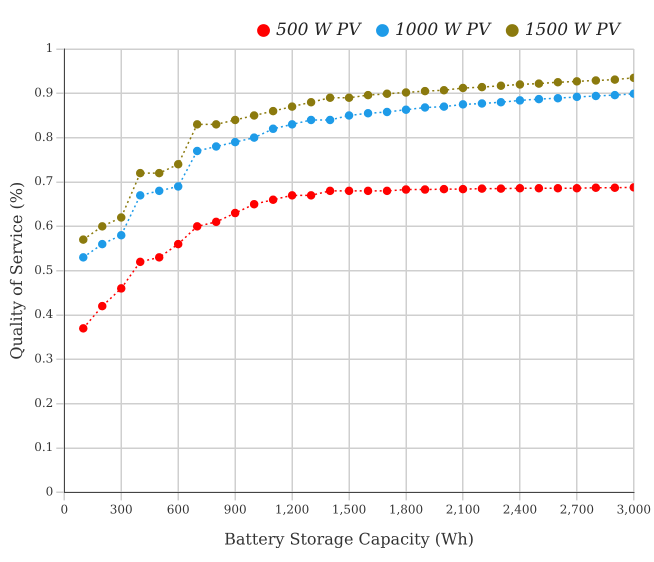 The width and height of the screenshot is (654, 562). I want to click on y-tick-label: 0.9, so click(44, 92).